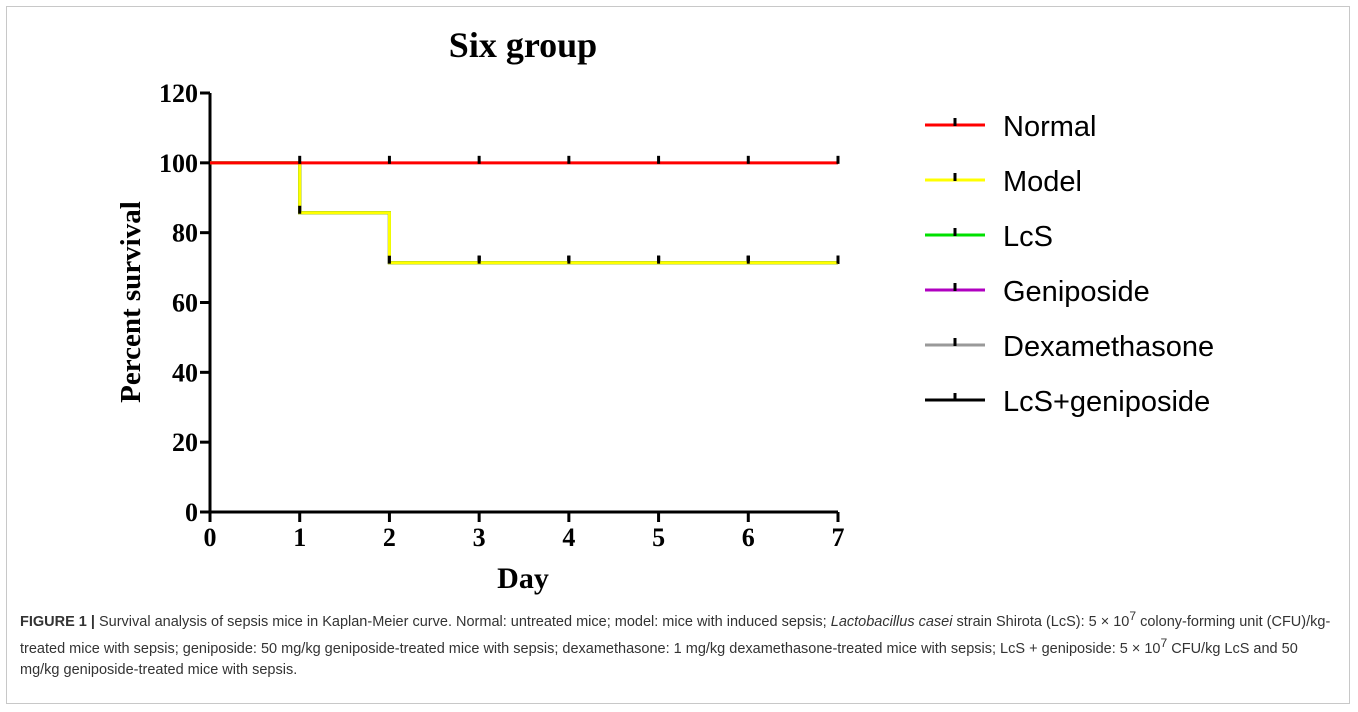 The image size is (1358, 712). What do you see at coordinates (523, 578) in the screenshot?
I see `x-axis-label: Day` at bounding box center [523, 578].